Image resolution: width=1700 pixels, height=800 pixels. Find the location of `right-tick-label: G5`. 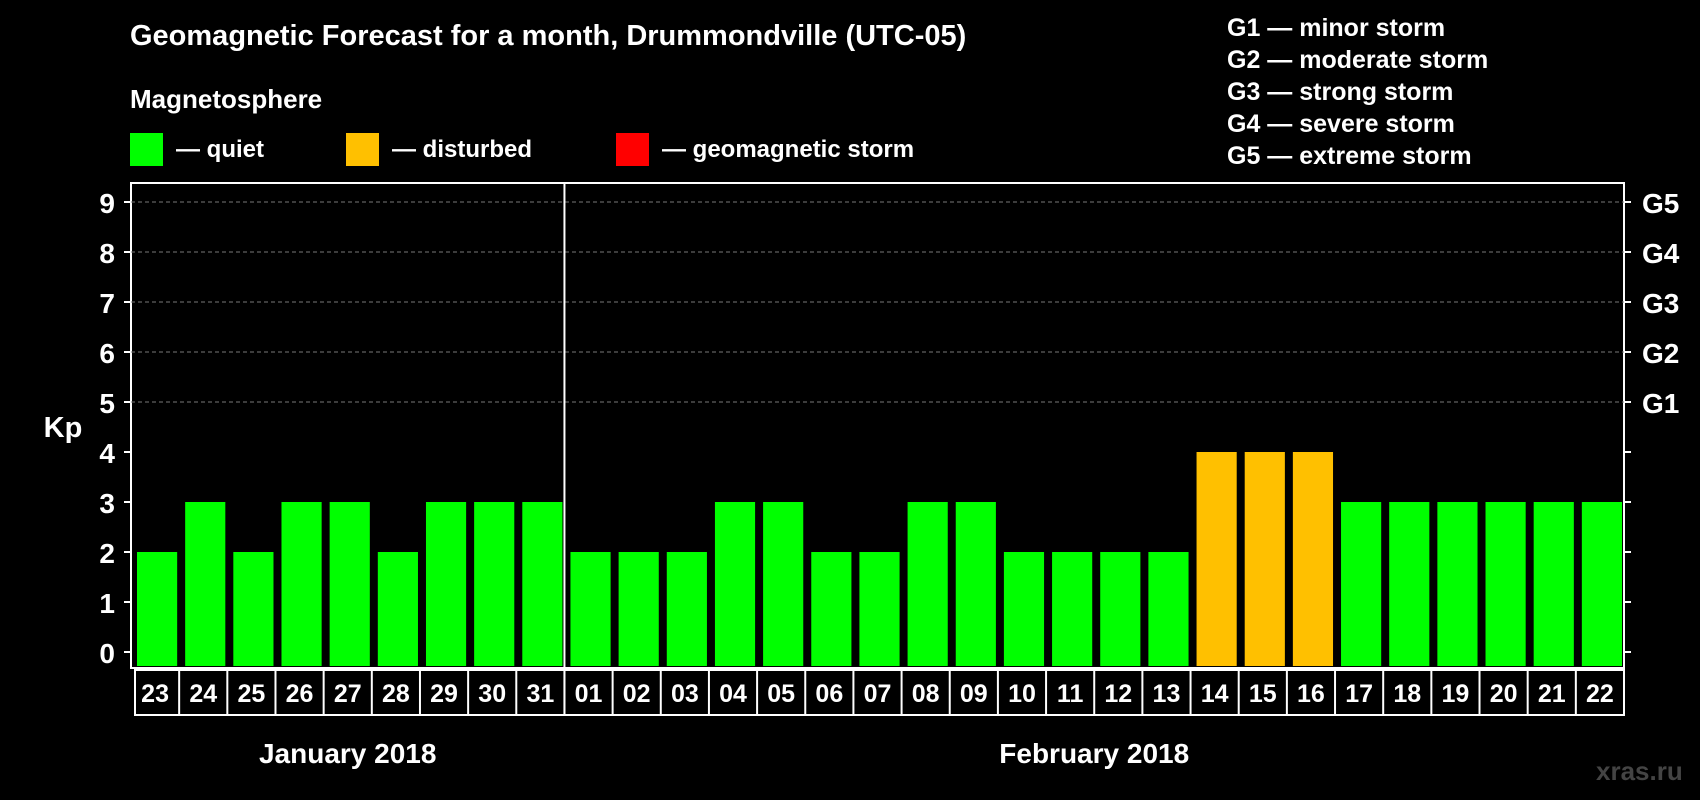

right-tick-label: G5 is located at coordinates (1660, 203).